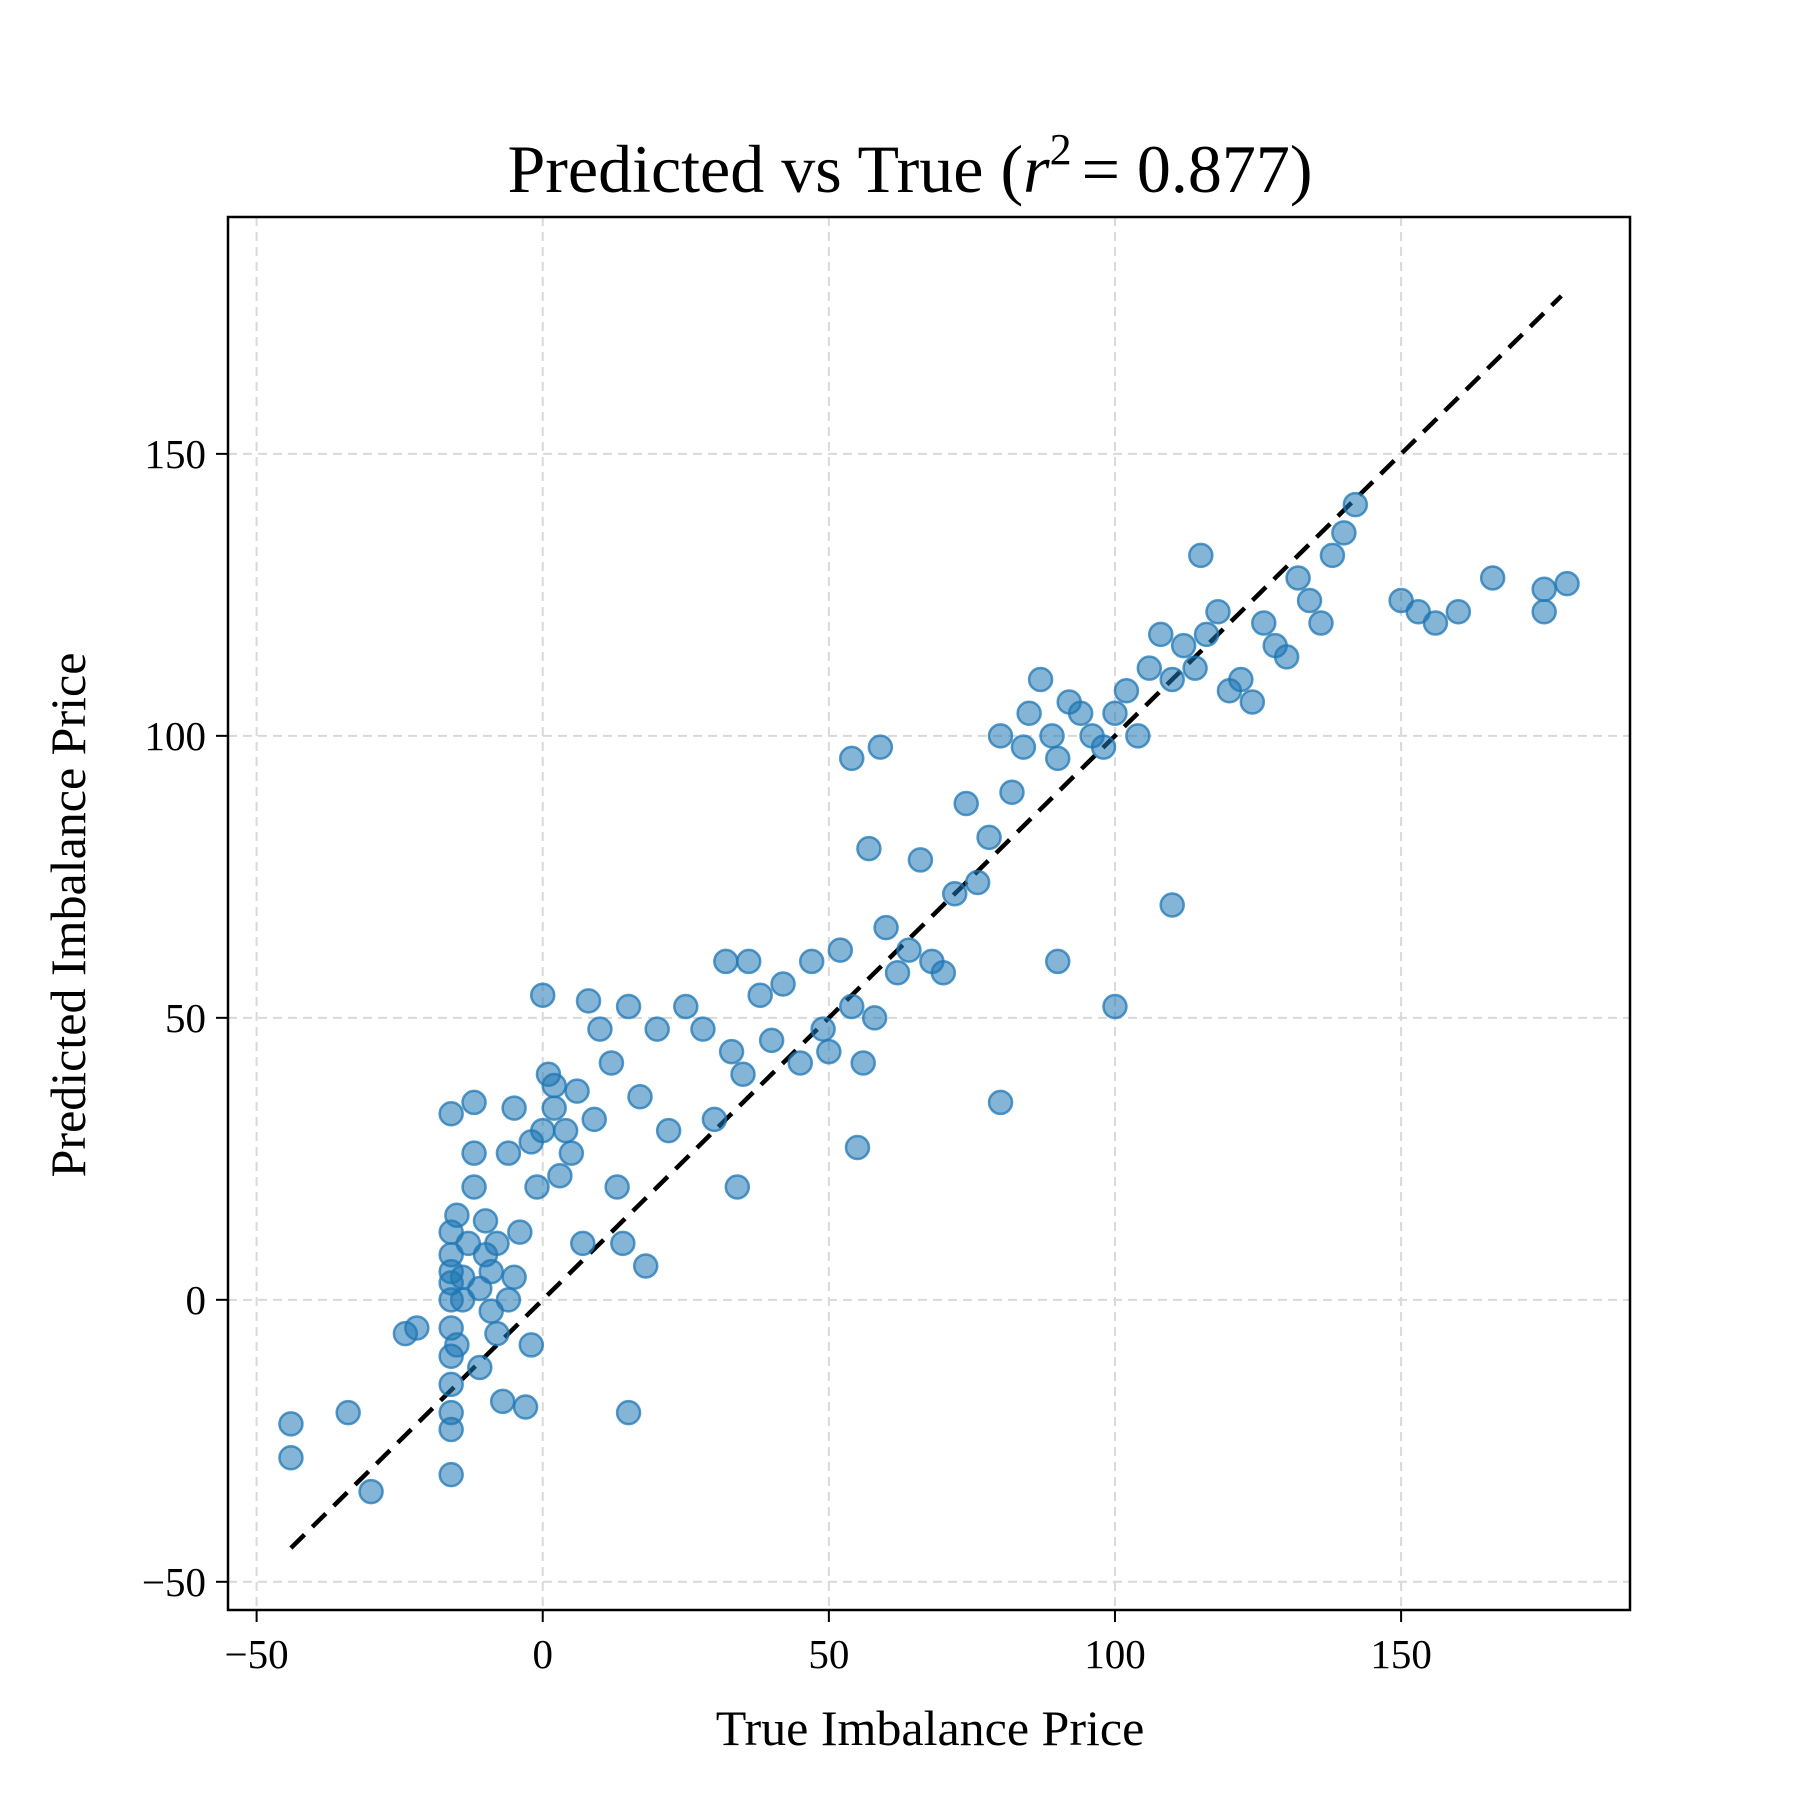  What do you see at coordinates (765, 169) in the screenshot?
I see `title-prefix: Predicted vs True (` at bounding box center [765, 169].